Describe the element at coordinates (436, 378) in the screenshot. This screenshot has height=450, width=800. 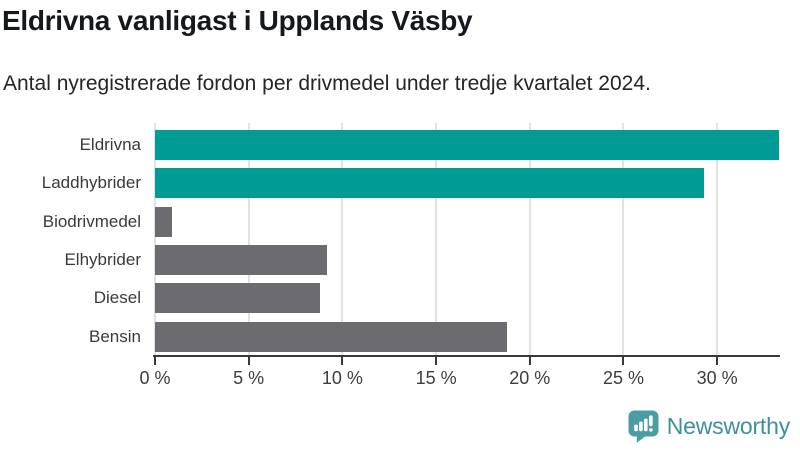
I see `axis-tick-label: 15 %` at that location.